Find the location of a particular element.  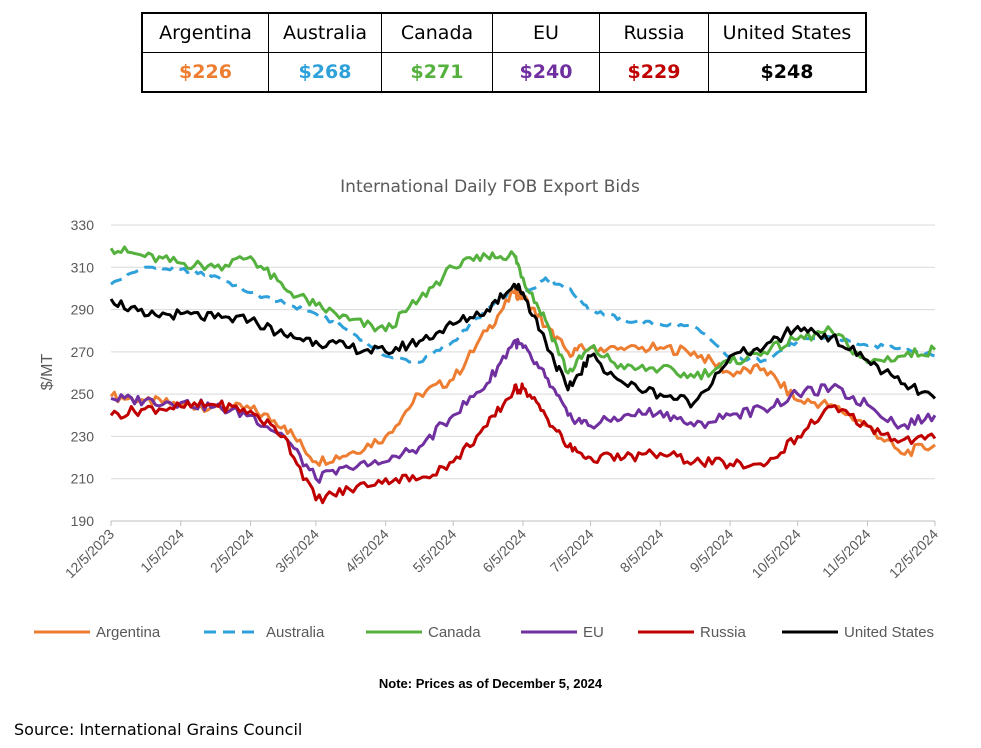

series-line-australia is located at coordinates (523, 314).